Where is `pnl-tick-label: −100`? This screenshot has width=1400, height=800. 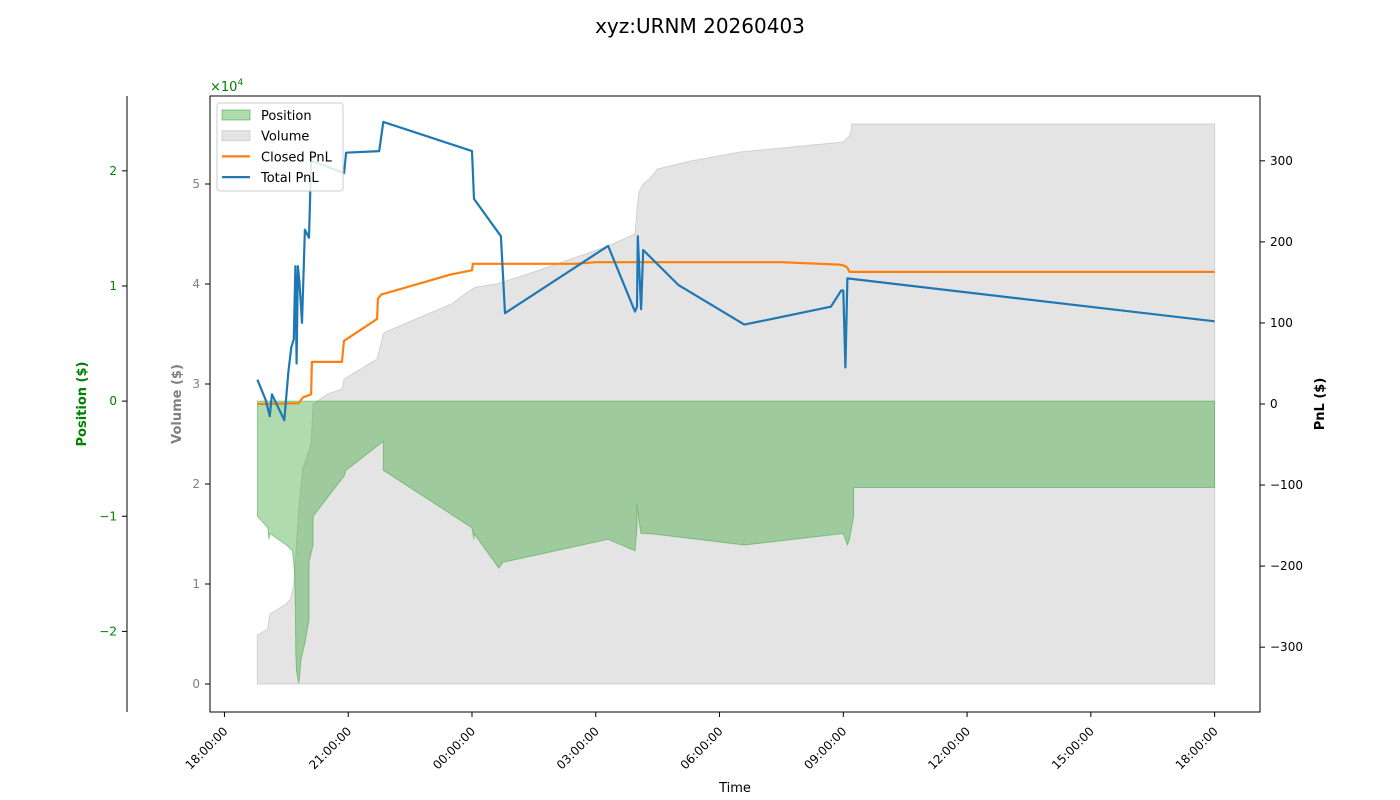
pnl-tick-label: −100 is located at coordinates (1286, 485).